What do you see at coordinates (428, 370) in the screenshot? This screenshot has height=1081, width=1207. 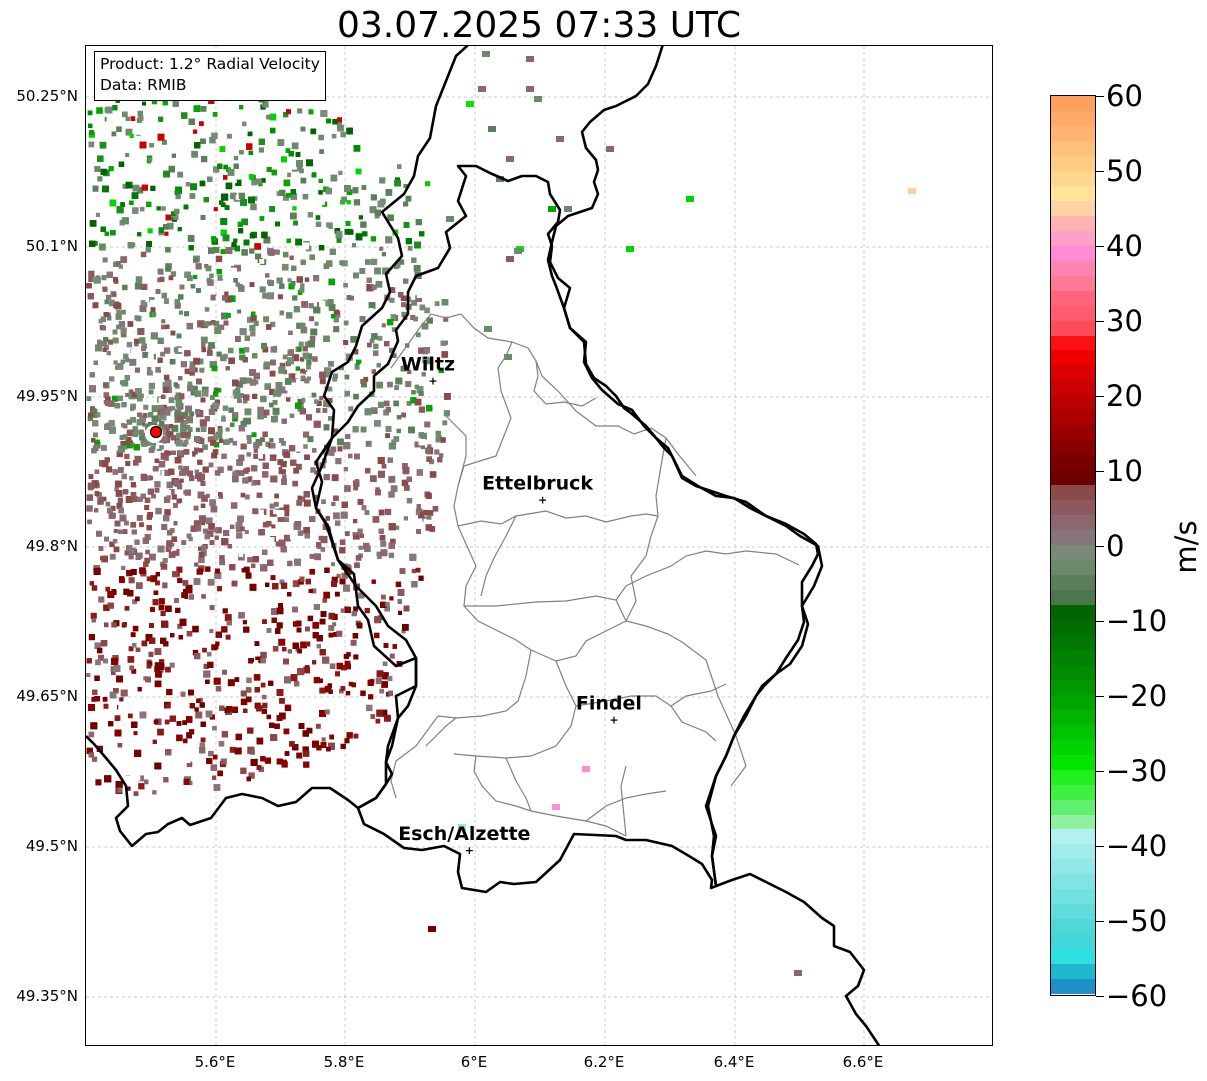 I see `city-wiltz: +Wiltz` at bounding box center [428, 370].